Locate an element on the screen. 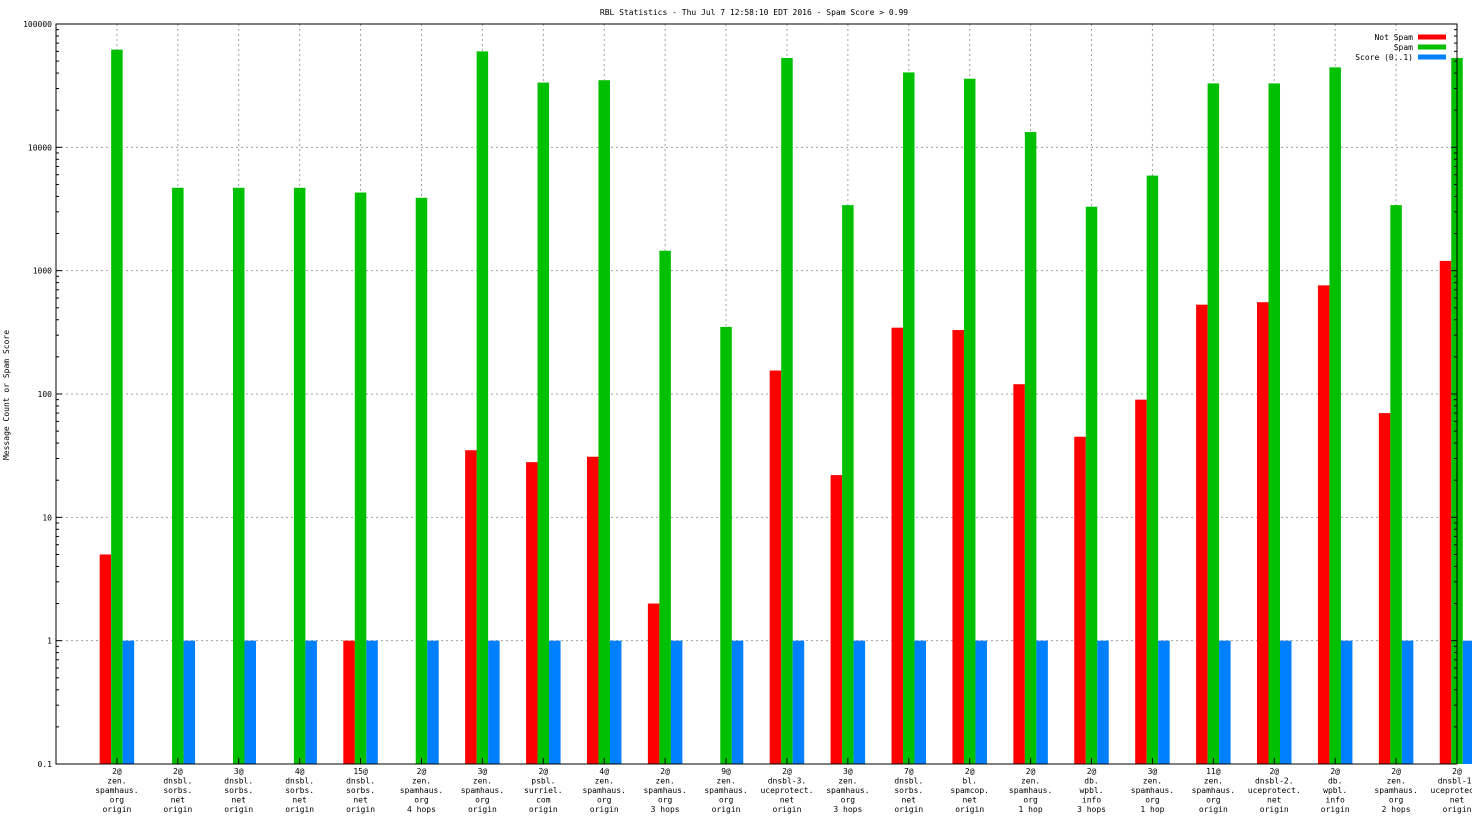 The width and height of the screenshot is (1472, 828). y-tick-label: 1000 is located at coordinates (42, 271).